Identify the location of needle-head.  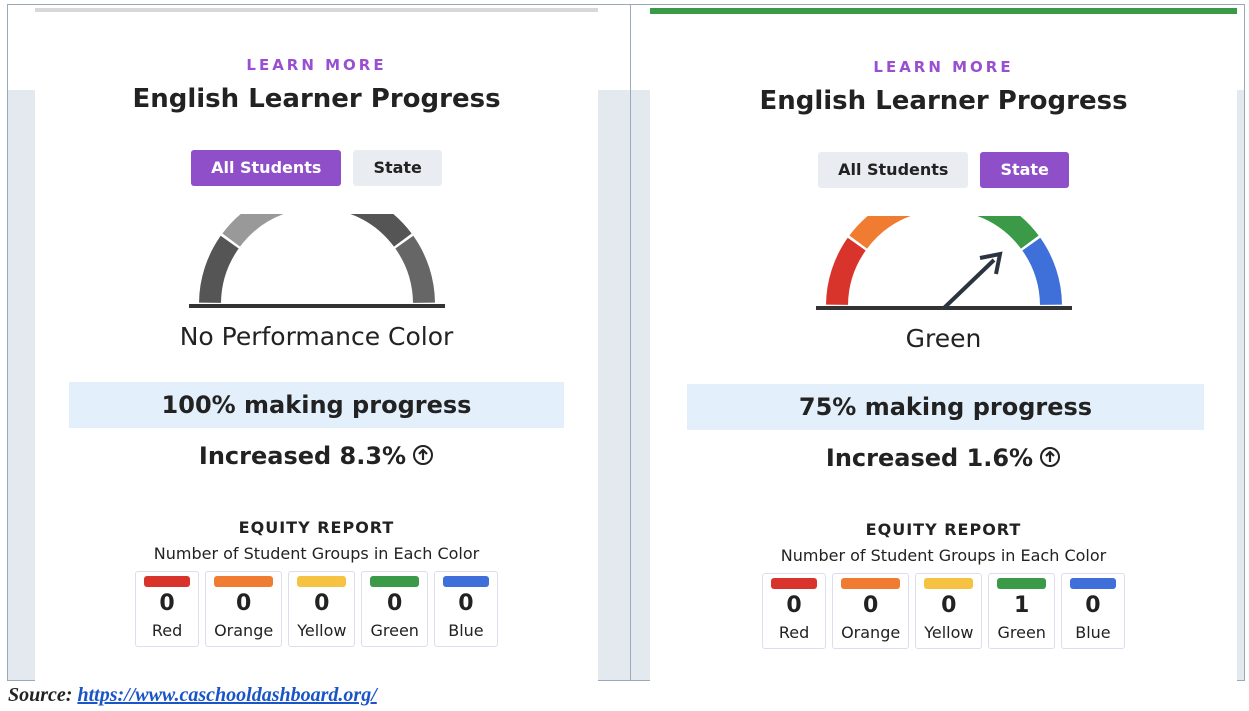
(991, 263).